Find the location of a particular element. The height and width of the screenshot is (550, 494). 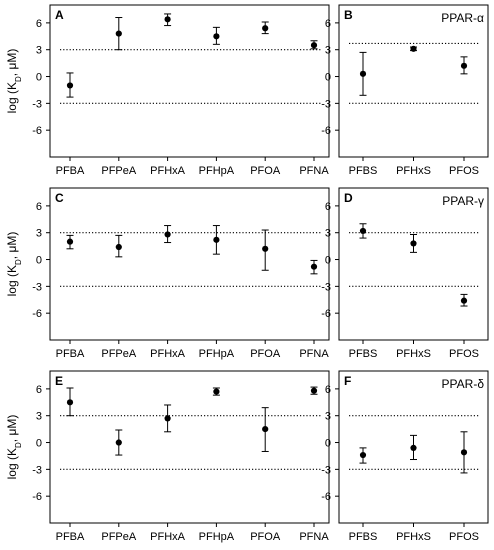

x-tick-label: PFHxS is located at coordinates (413, 171).